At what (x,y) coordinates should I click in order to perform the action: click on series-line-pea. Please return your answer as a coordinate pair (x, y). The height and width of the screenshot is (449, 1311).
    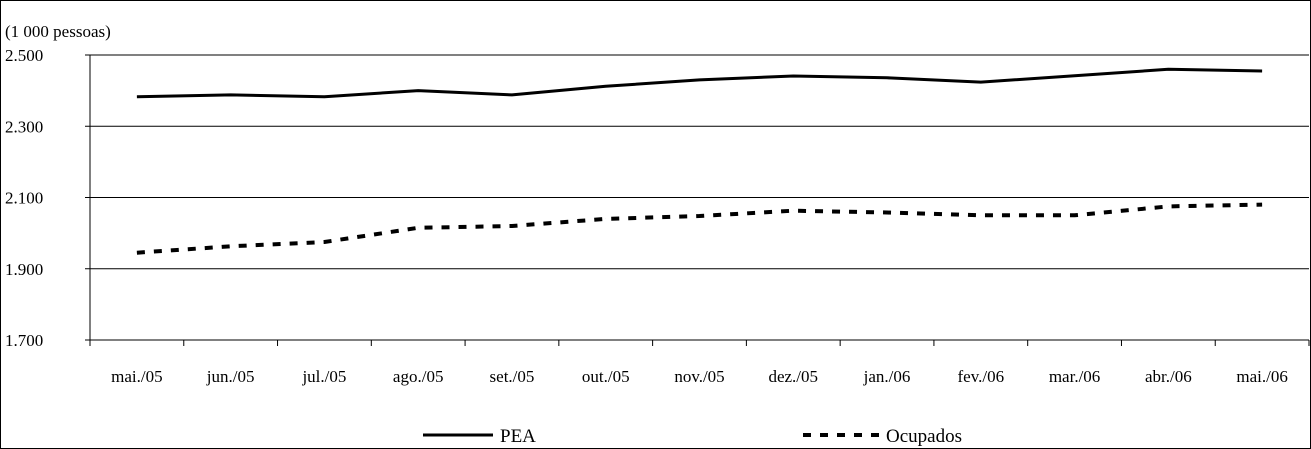
    Looking at the image, I should click on (699, 83).